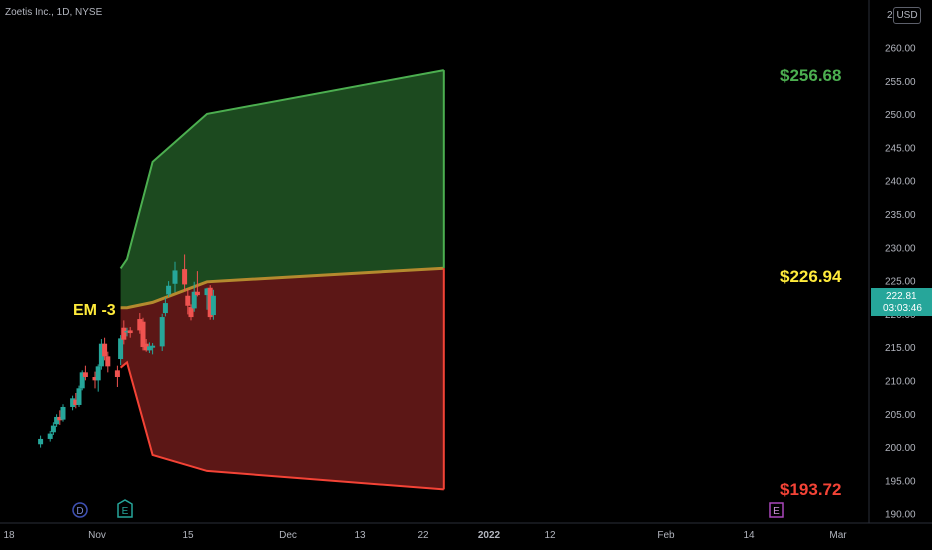 This screenshot has width=932, height=550. What do you see at coordinates (900, 215) in the screenshot?
I see `price-axis-tick: 235.00` at bounding box center [900, 215].